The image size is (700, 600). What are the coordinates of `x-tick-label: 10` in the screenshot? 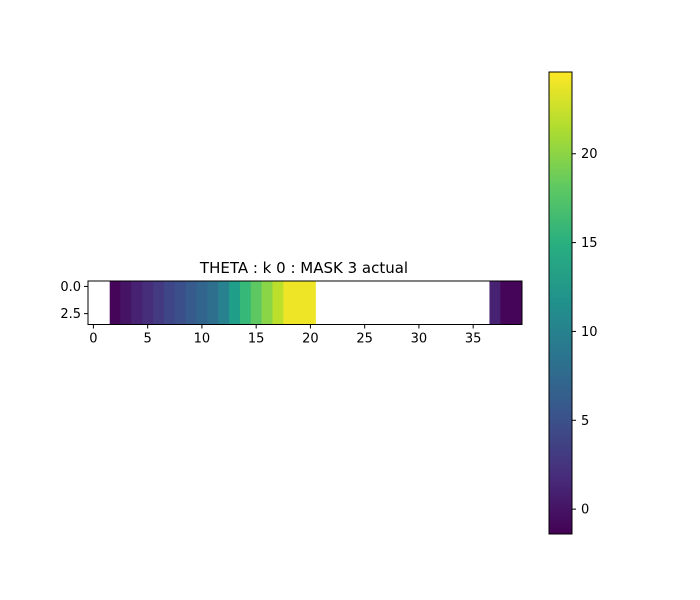 It's located at (202, 339).